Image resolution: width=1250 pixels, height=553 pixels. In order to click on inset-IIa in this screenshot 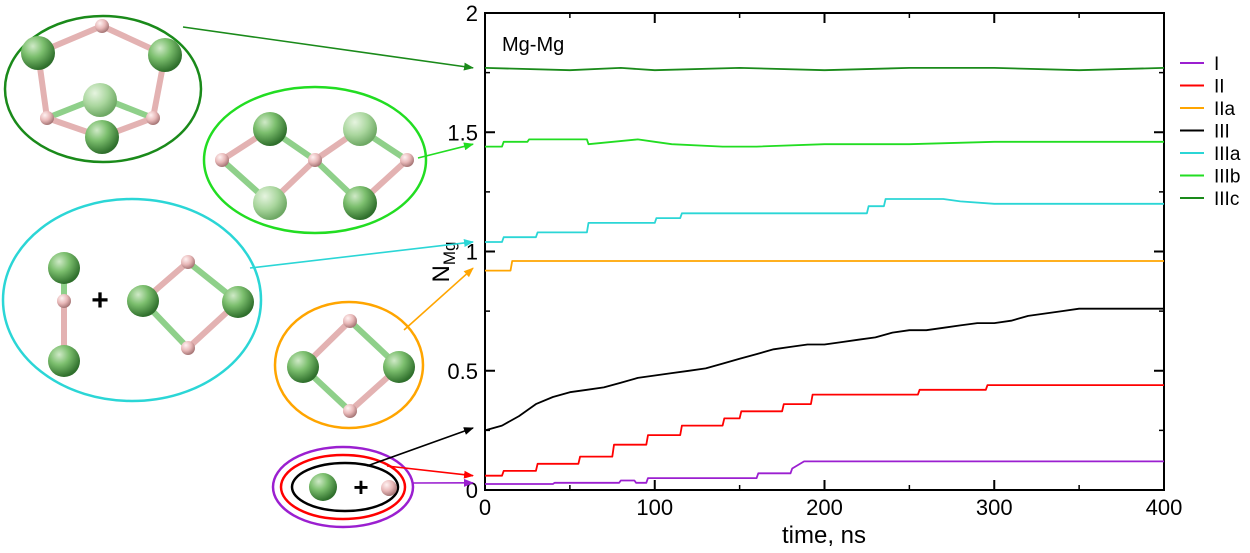, I will do `click(349, 365)`.